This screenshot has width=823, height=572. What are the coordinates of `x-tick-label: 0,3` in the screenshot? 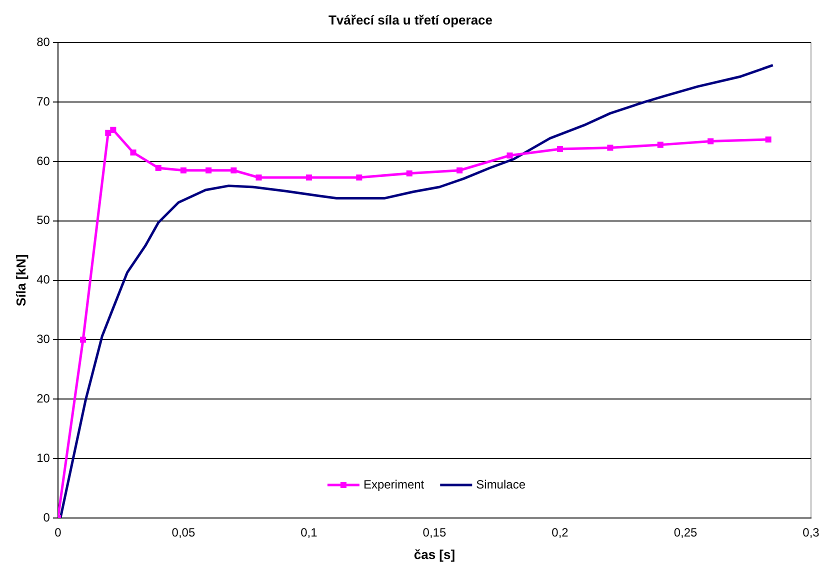 It's located at (811, 533).